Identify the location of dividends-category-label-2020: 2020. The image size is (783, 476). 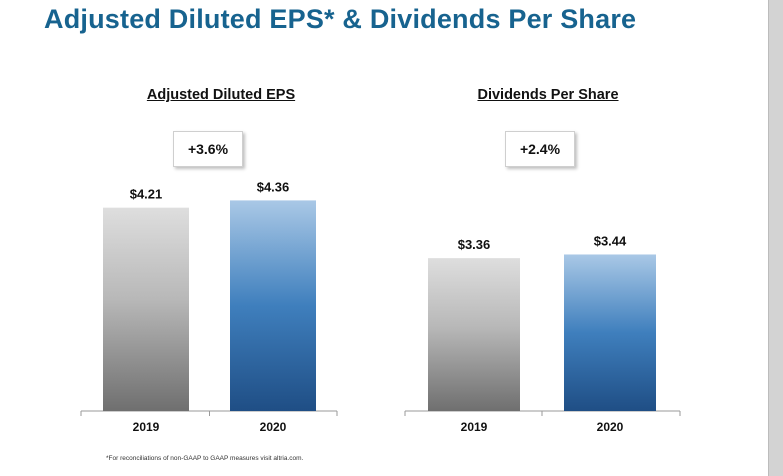
(610, 427).